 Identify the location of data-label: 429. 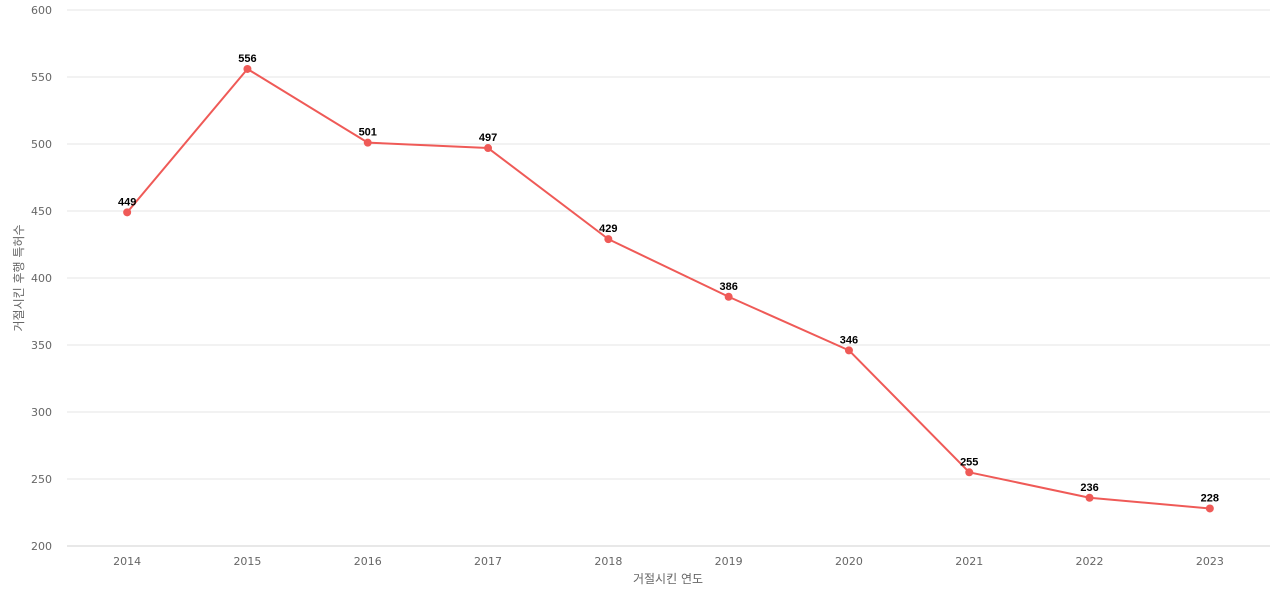
(608, 229).